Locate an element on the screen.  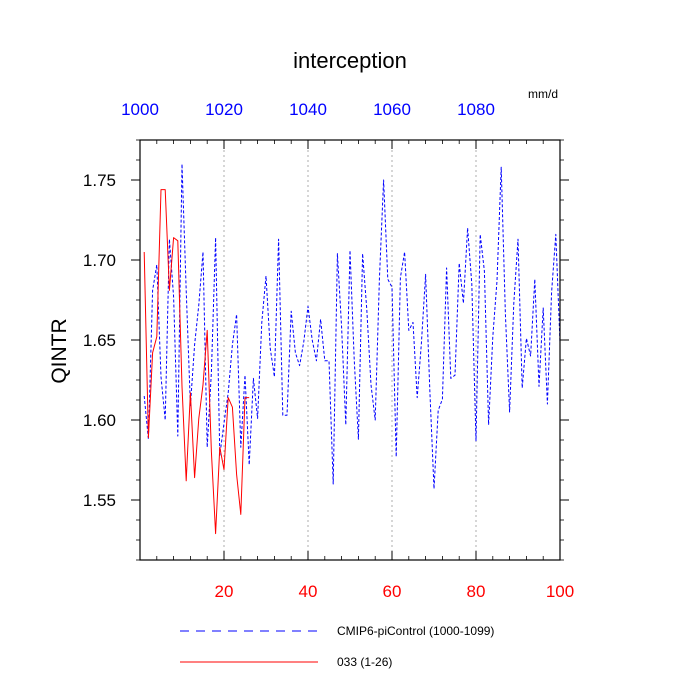
x2-tick-label: 1020 is located at coordinates (224, 109).